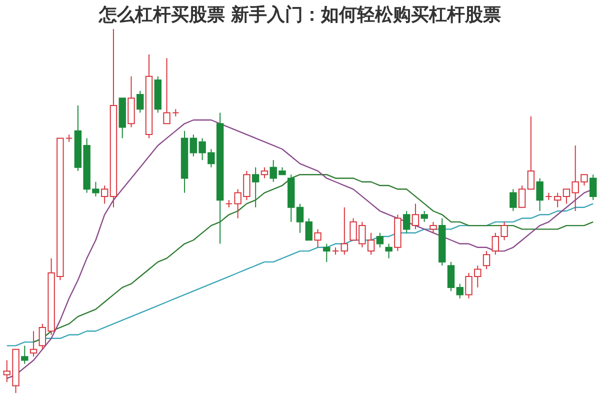 The height and width of the screenshot is (400, 600). Describe the element at coordinates (300, 15) in the screenshot. I see `chart-title: 怎么杠杆买股票 新手入门：如何轻松购买杠杆股票` at that location.